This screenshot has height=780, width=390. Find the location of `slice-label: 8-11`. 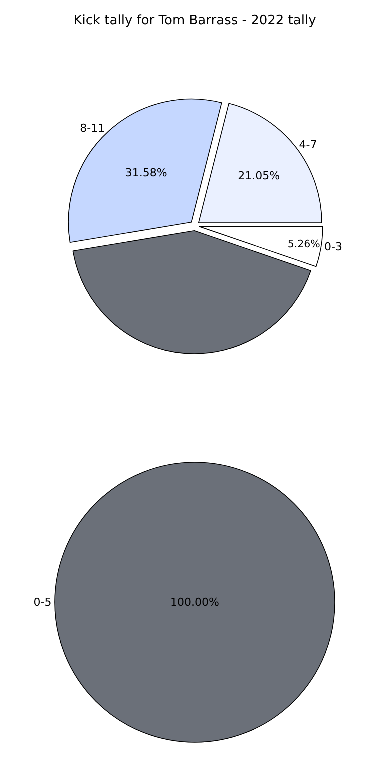

slice-label: 8-11 is located at coordinates (93, 128).